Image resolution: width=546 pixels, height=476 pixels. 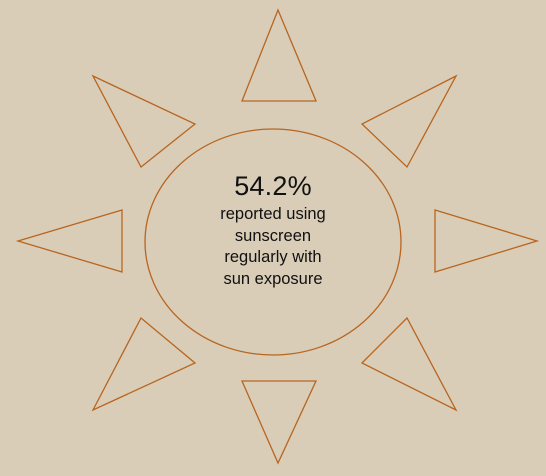 What do you see at coordinates (273, 257) in the screenshot?
I see `caption-line: regularly with` at bounding box center [273, 257].